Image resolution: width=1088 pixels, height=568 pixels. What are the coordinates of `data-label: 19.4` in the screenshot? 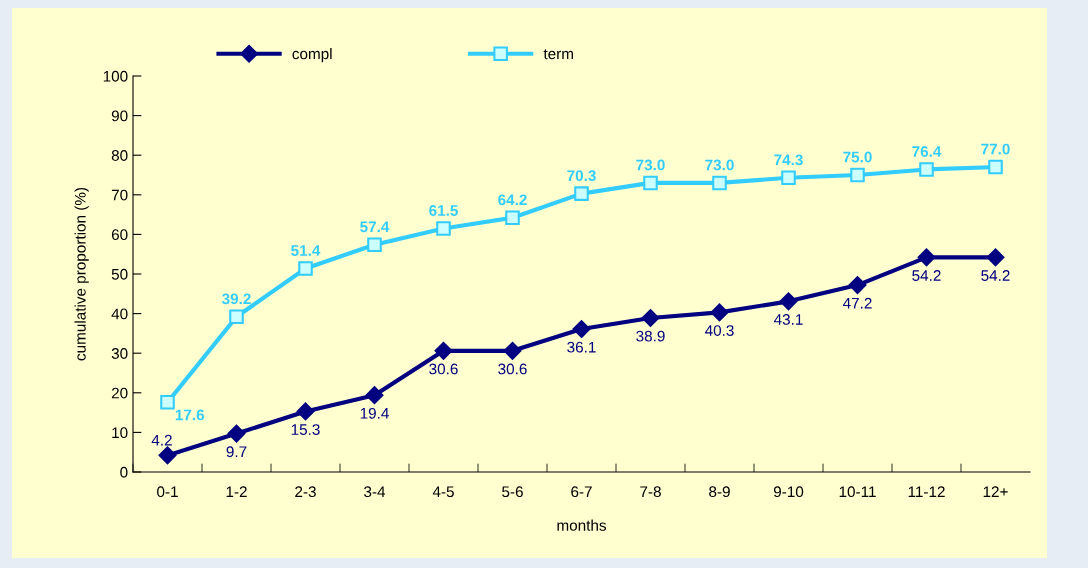 It's located at (374, 413).